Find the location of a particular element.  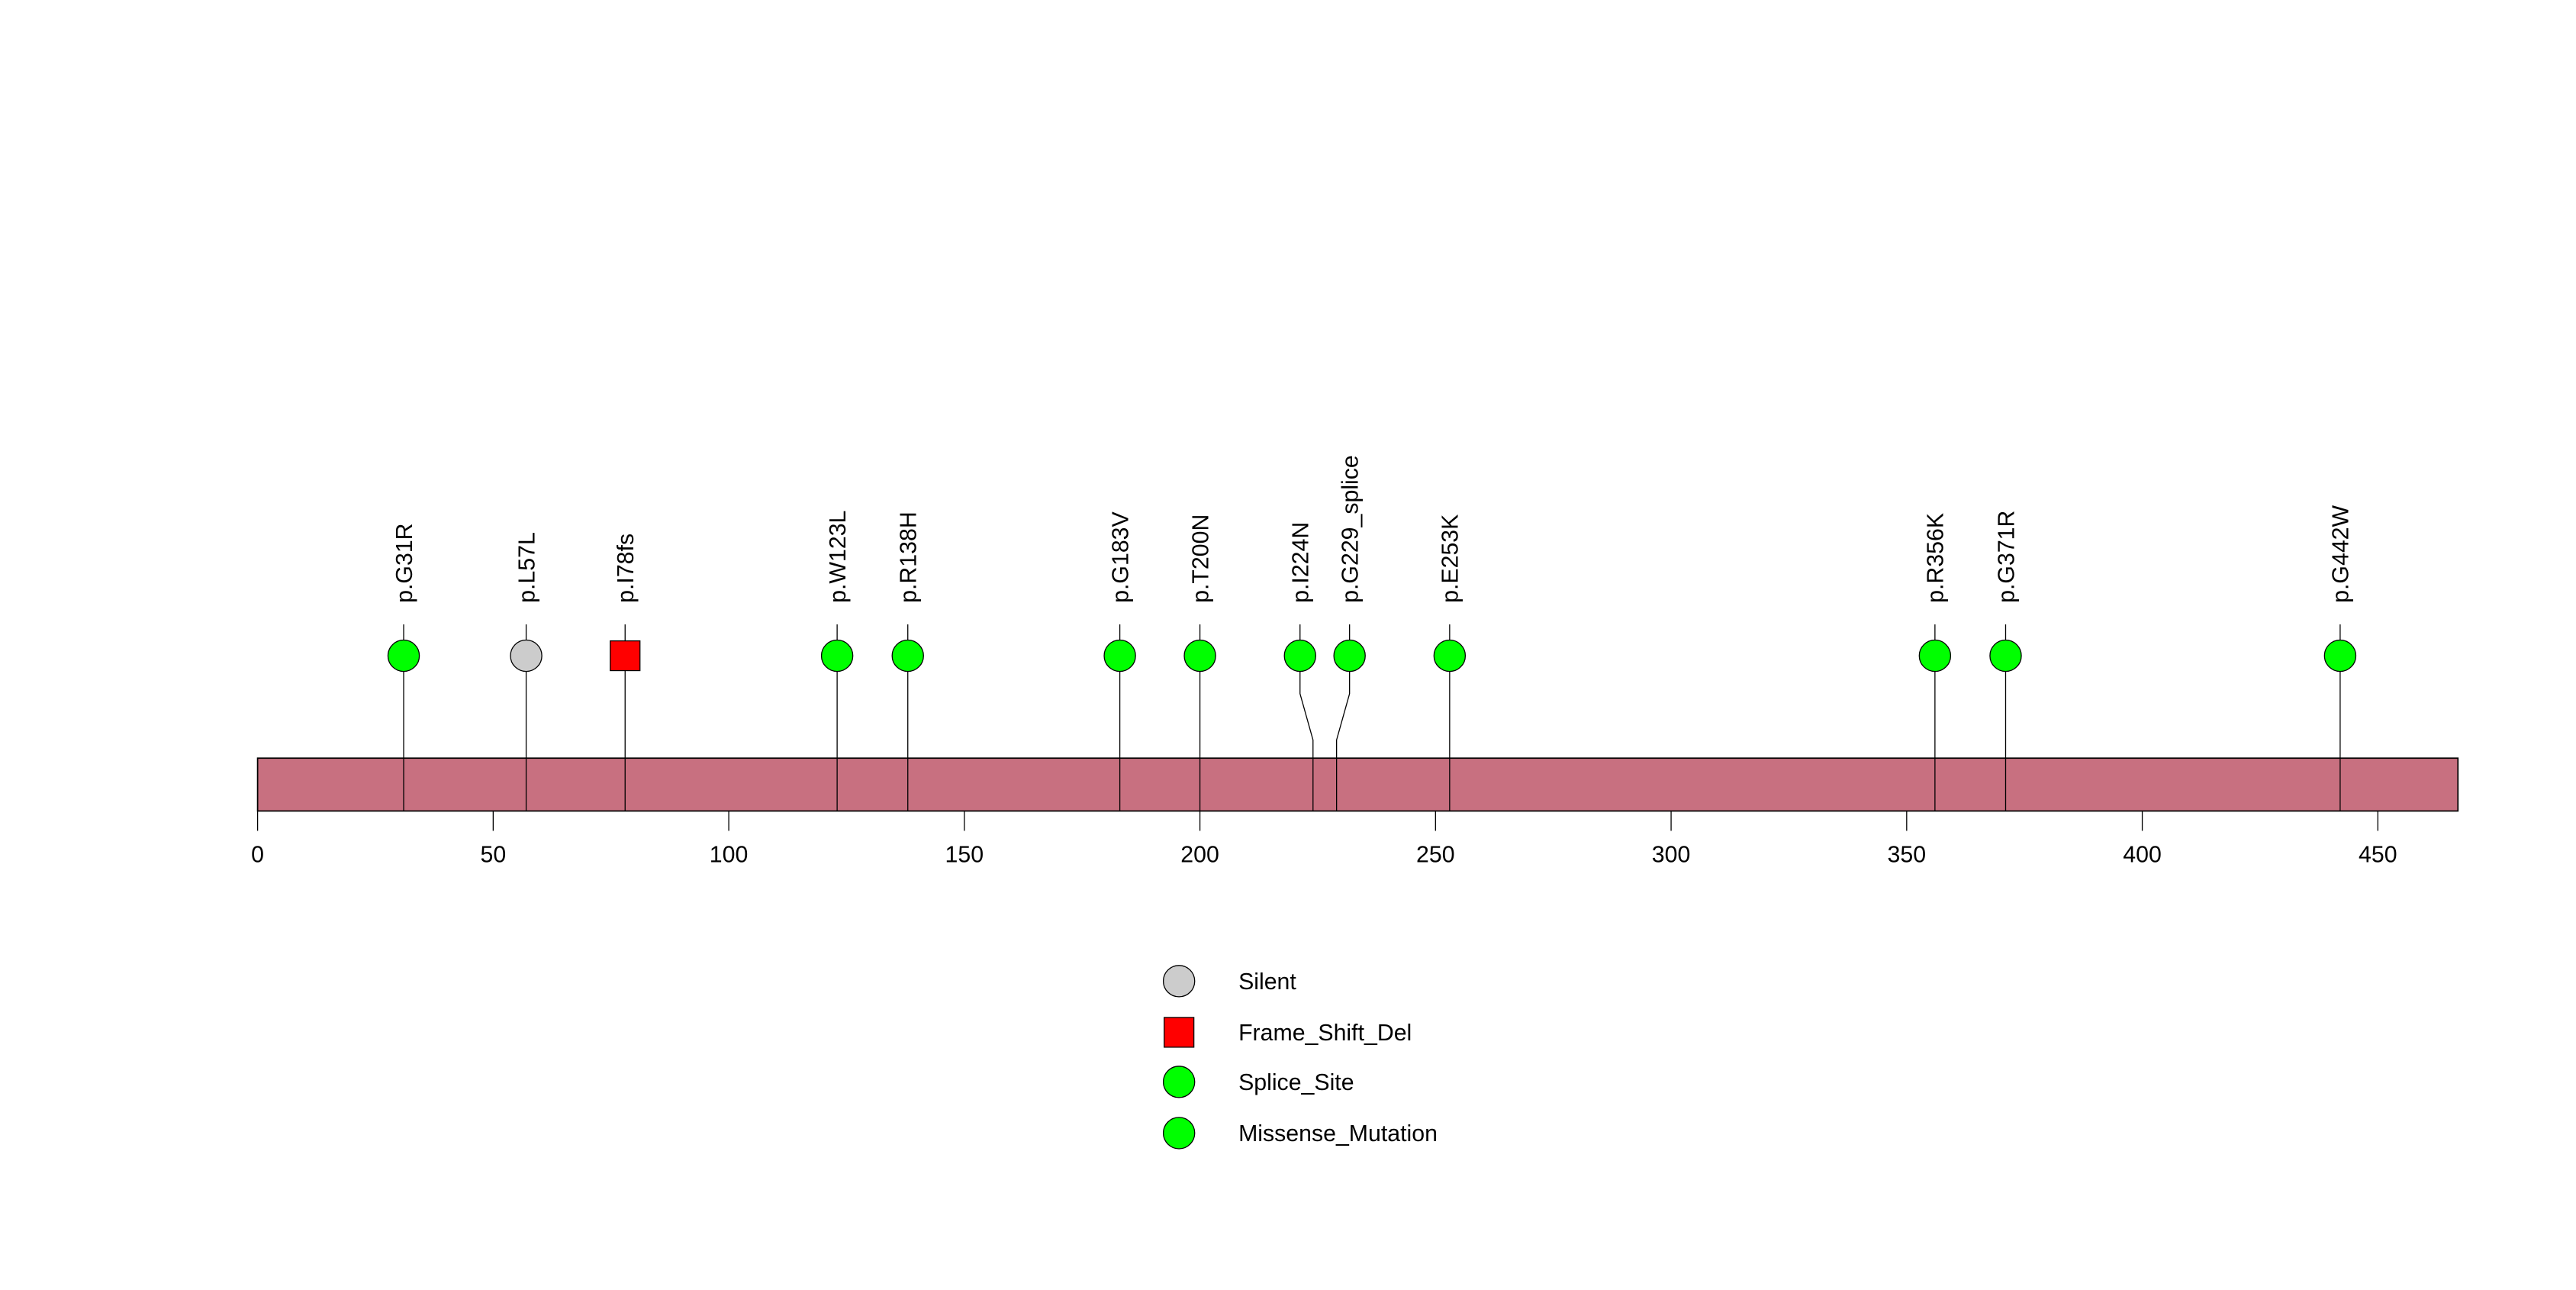

mutation-label: p.G31R is located at coordinates (404, 562).